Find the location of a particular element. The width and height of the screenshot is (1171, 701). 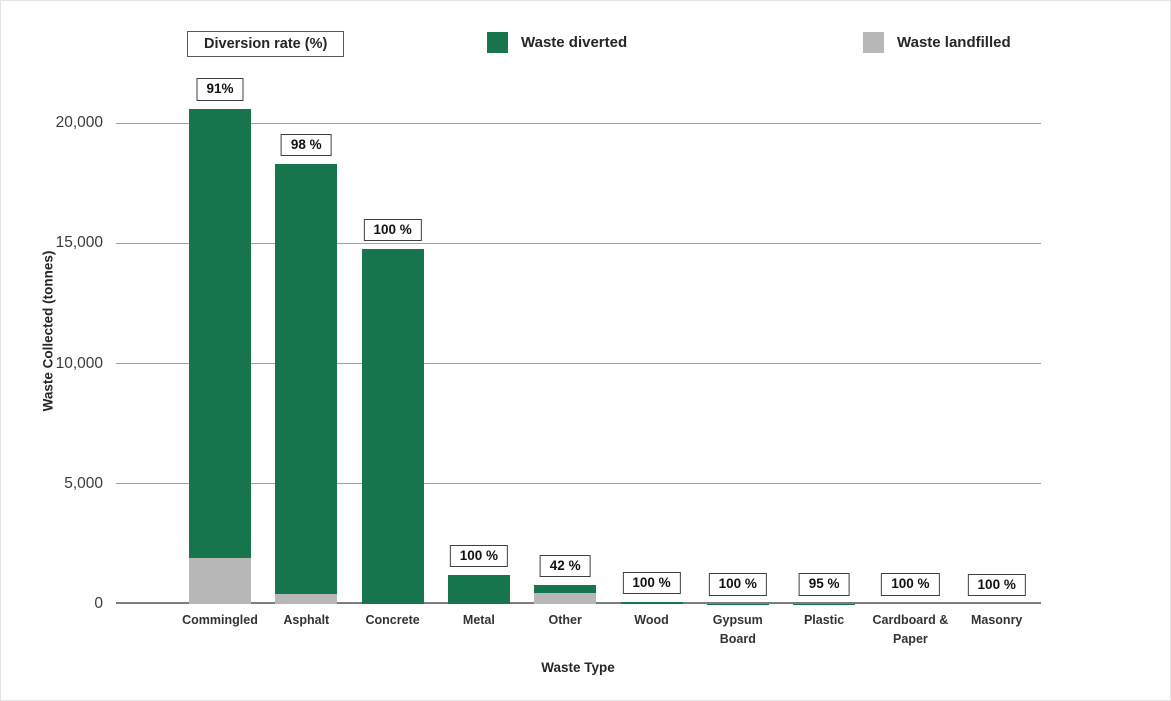

x-category-label: Concrete is located at coordinates (392, 620).